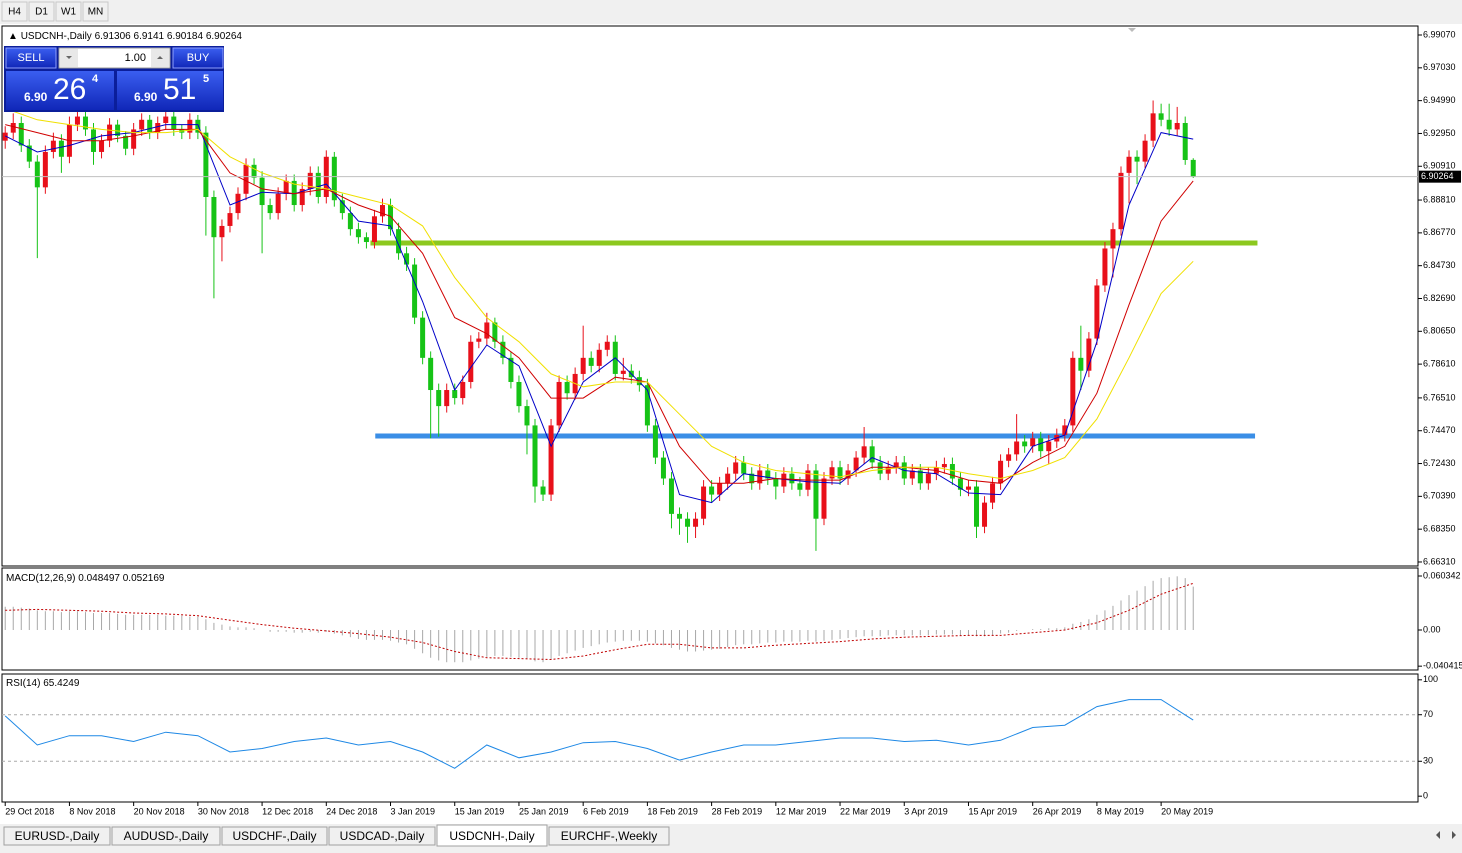  Describe the element at coordinates (1439, 561) in the screenshot. I see `y-tick-label: 6.66310` at that location.